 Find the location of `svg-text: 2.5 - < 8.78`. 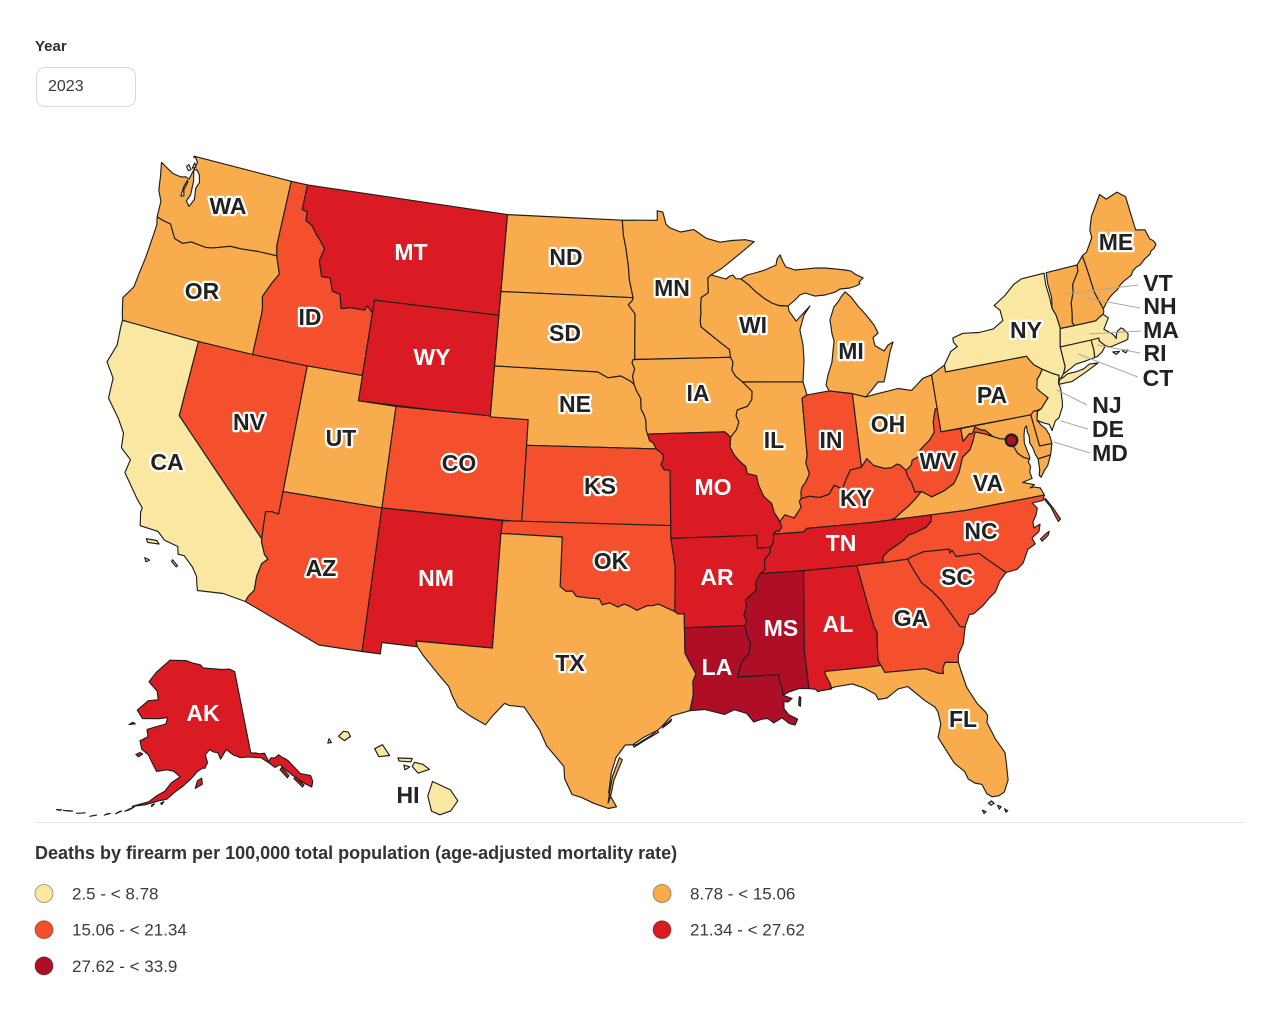

svg-text: 2.5 - < 8.78 is located at coordinates (115, 894).